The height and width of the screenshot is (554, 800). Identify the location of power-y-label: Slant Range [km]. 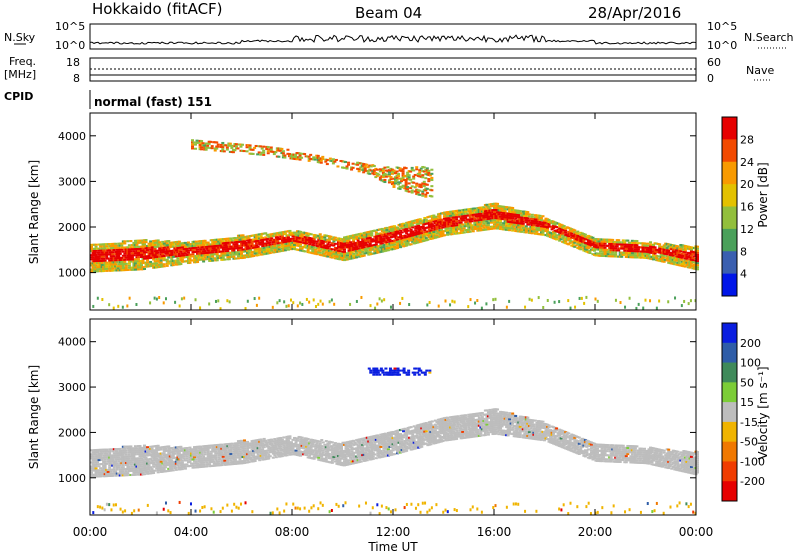
(34, 212).